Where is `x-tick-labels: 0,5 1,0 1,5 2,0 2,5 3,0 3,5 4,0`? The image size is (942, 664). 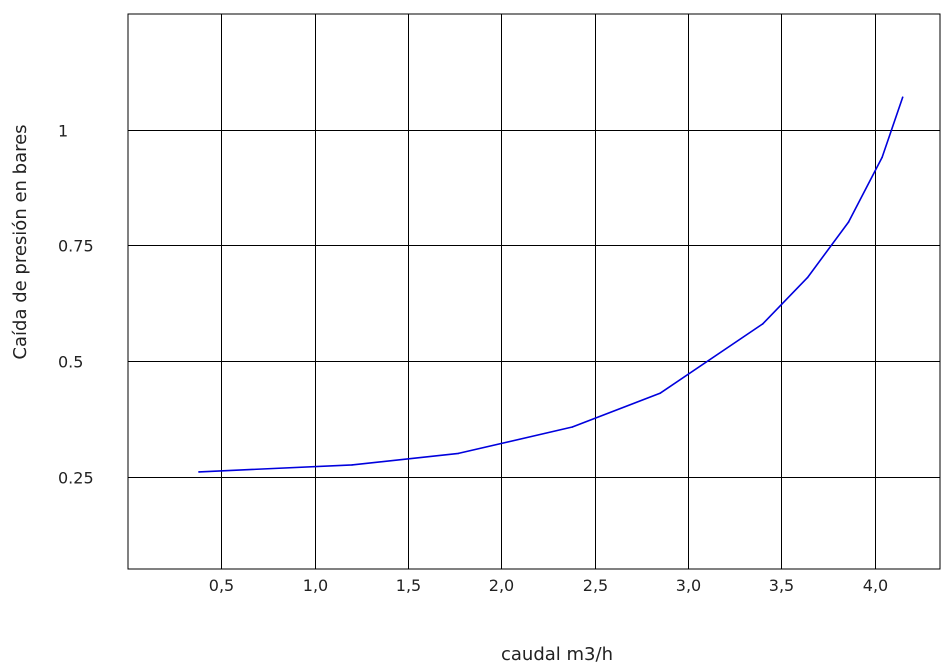 x-tick-labels: 0,5 1,0 1,5 2,0 2,5 3,0 3,5 4,0 is located at coordinates (548, 585).